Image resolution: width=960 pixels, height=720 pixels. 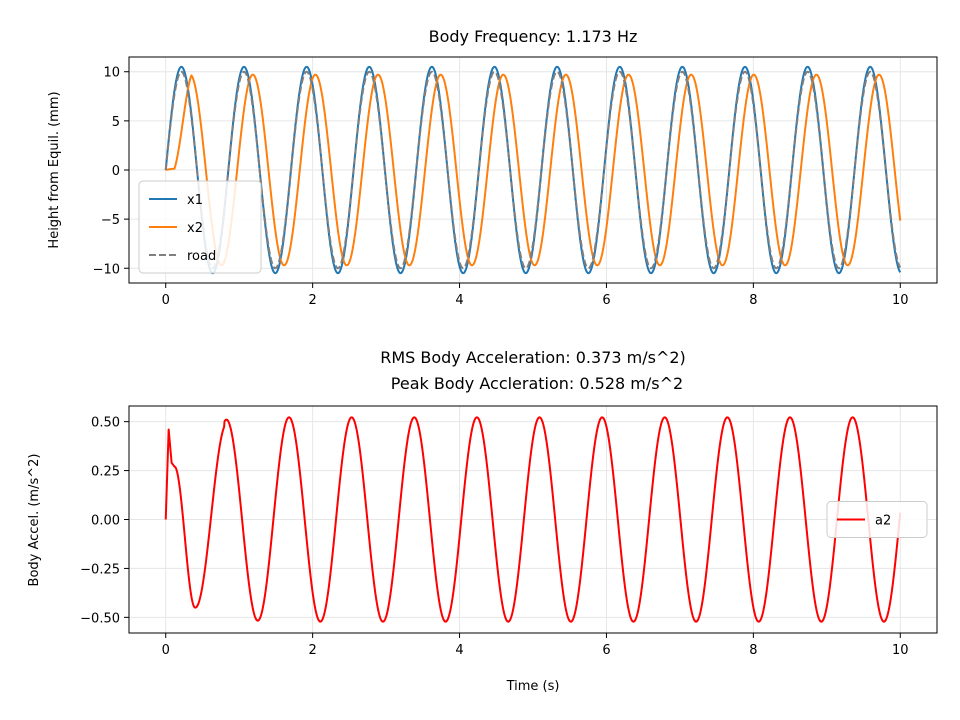 I want to click on y-tick-label: 0.25, so click(x=105, y=472).